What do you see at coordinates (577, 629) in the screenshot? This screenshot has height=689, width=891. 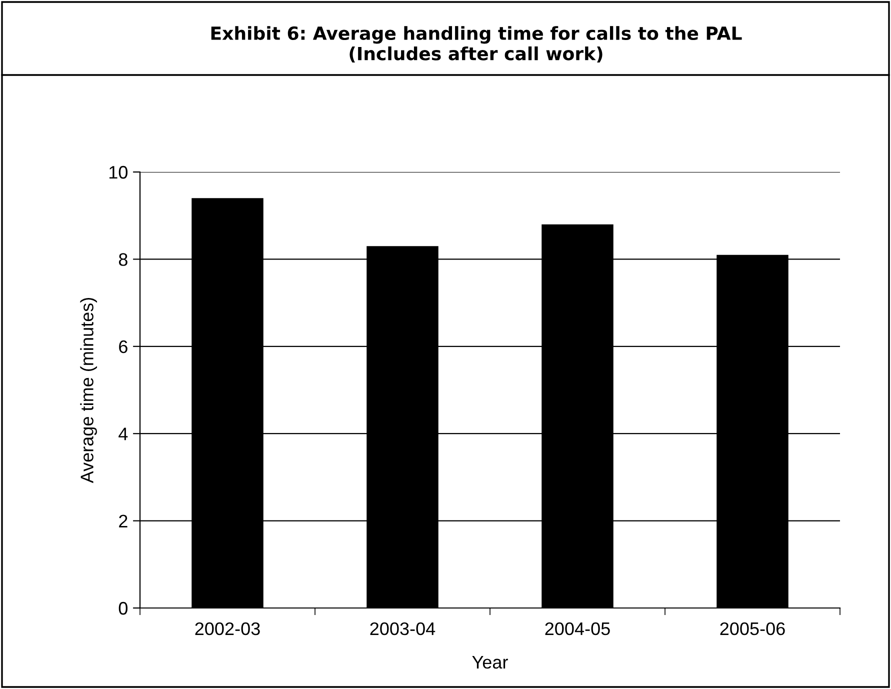 I see `x-tick-label: 2004-05` at bounding box center [577, 629].